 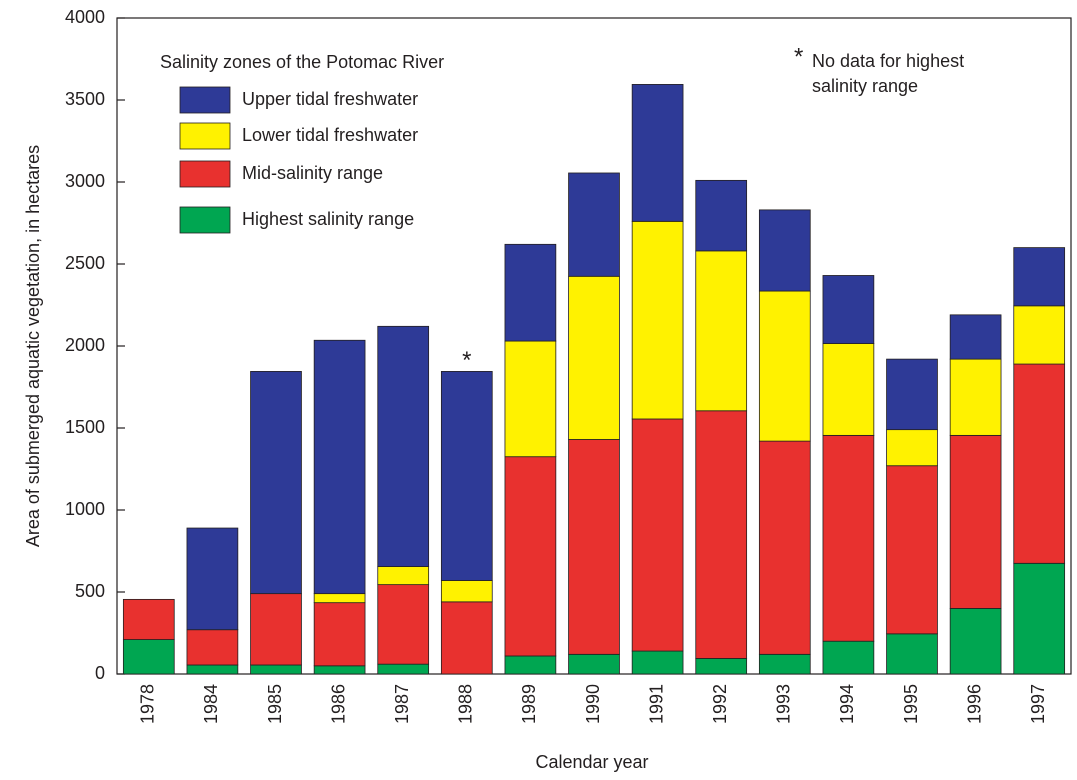 I want to click on y-tick-label: 1500, so click(x=85, y=427).